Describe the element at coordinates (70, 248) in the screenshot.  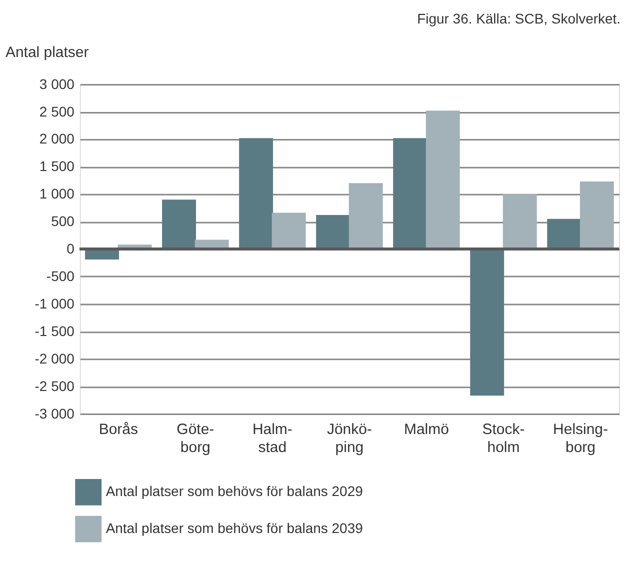
I see `y-tick-label: 0` at that location.